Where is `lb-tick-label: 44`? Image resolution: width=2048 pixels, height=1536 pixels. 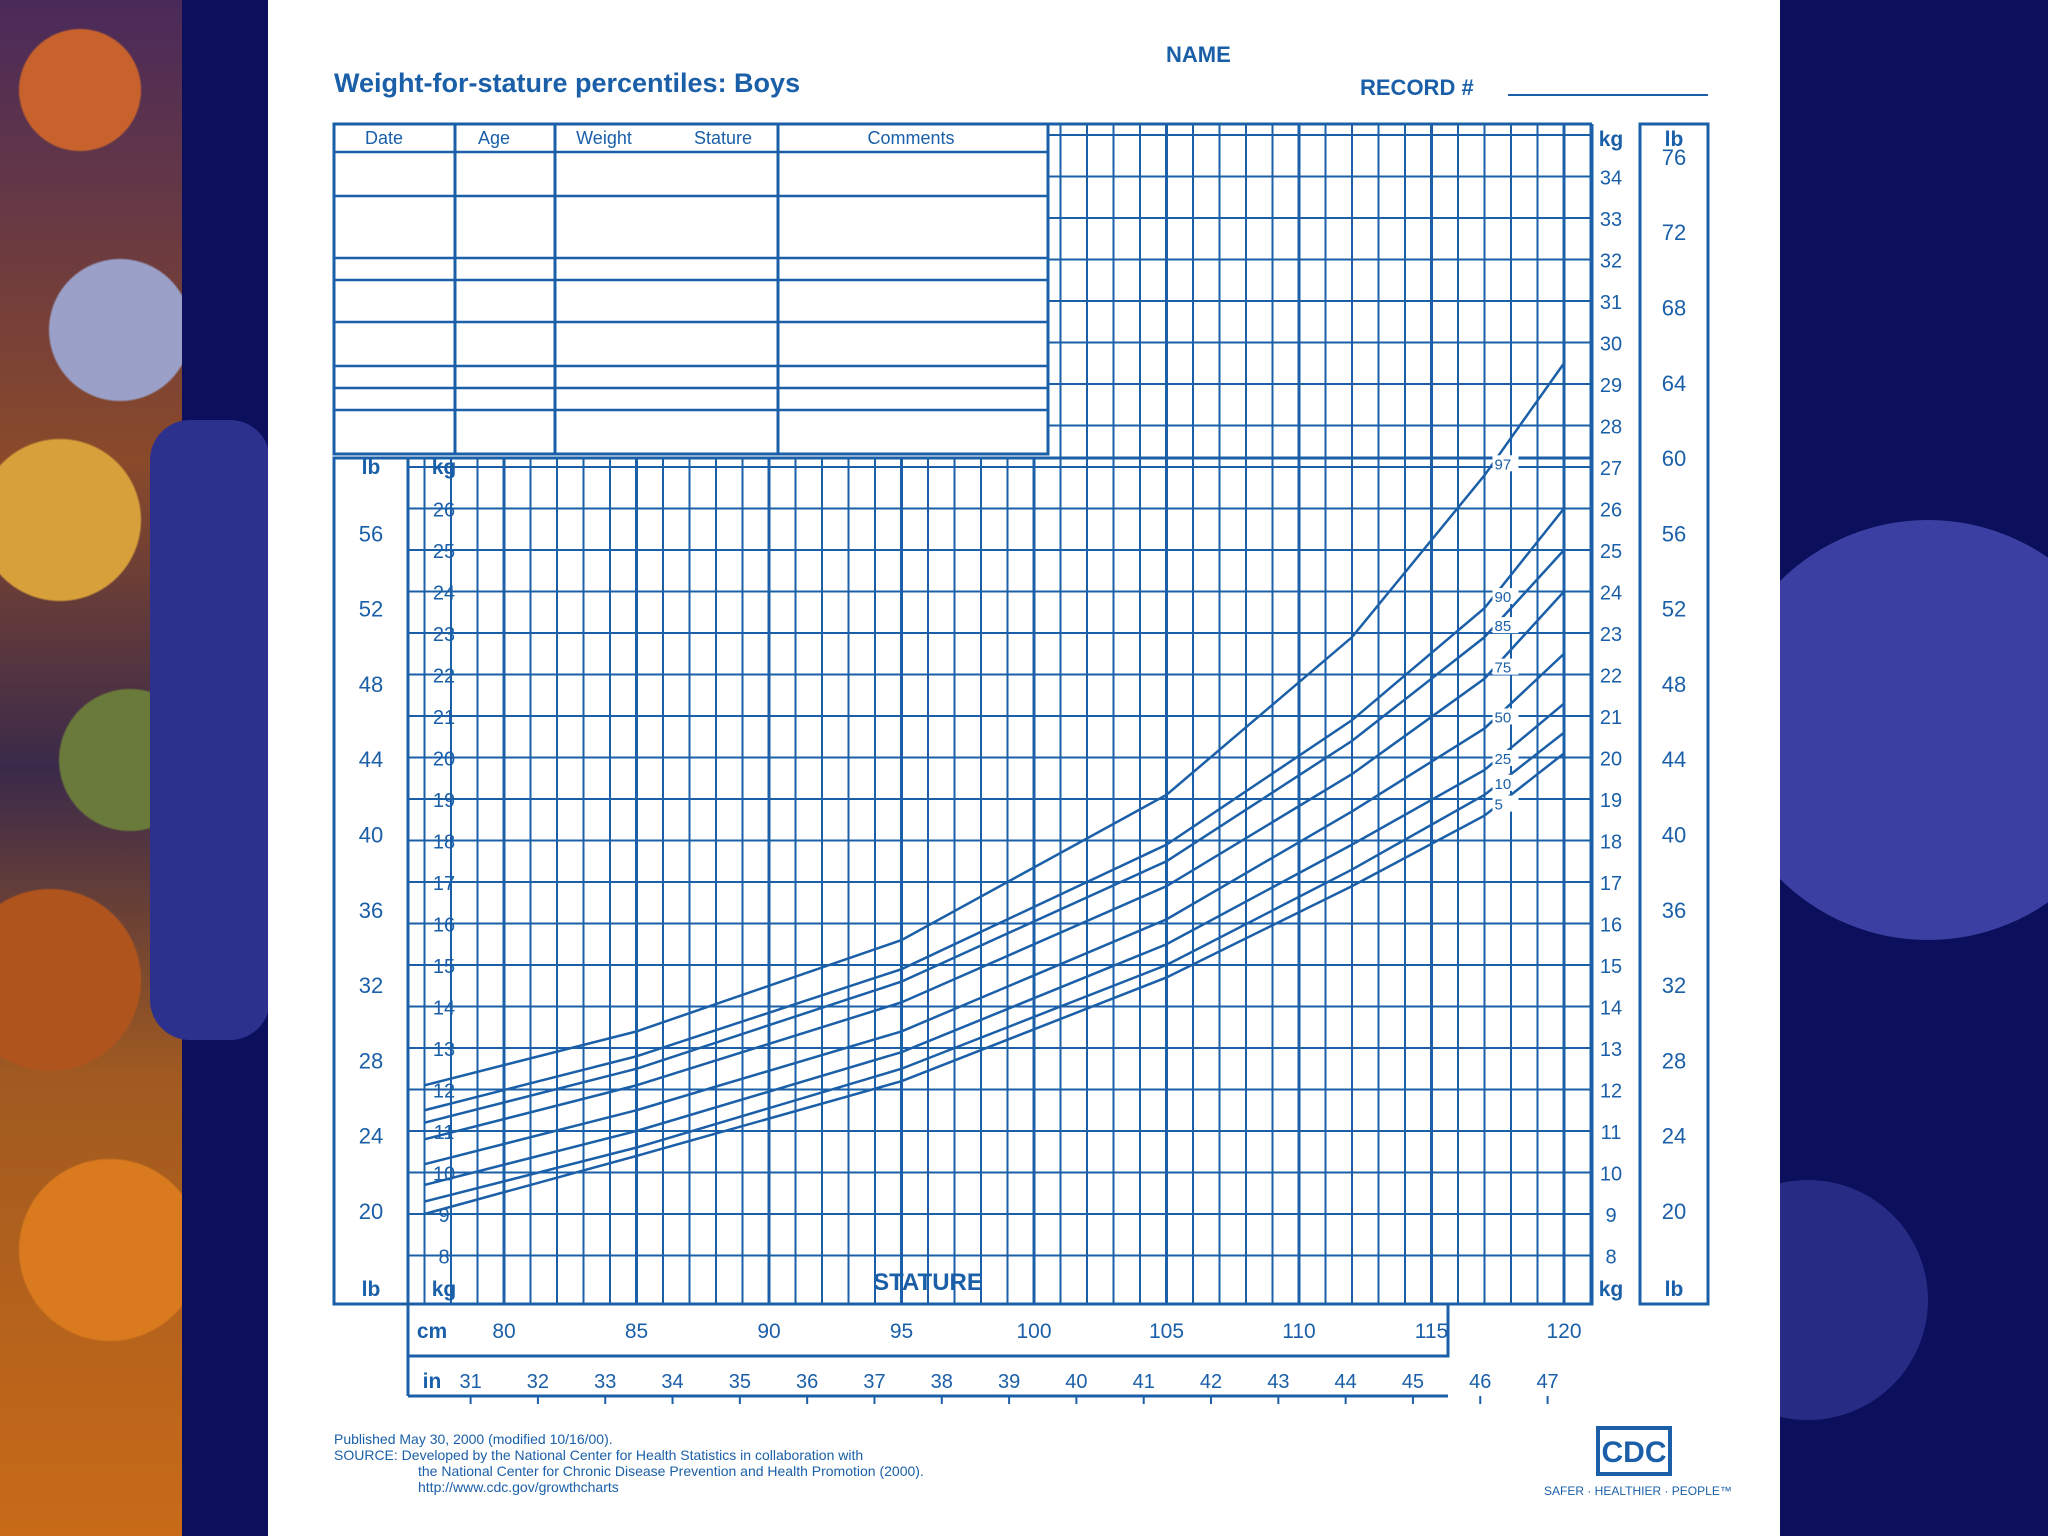 lb-tick-label: 44 is located at coordinates (371, 759).